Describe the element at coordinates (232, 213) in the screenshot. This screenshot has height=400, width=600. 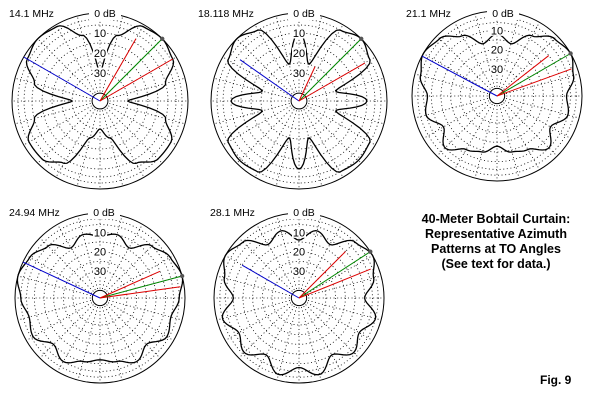
I see `frequency-label: 28.1 MHz` at that location.